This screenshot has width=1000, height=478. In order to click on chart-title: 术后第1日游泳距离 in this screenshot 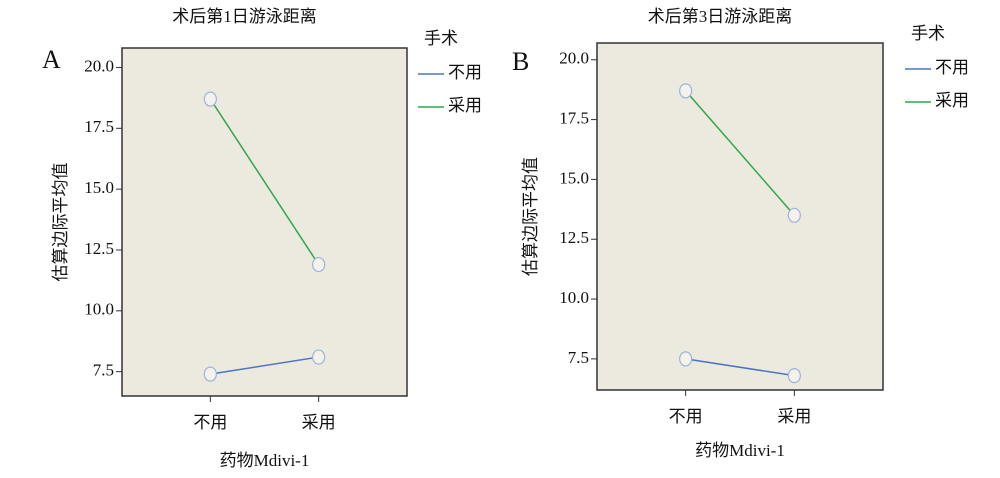, I will do `click(244, 16)`.